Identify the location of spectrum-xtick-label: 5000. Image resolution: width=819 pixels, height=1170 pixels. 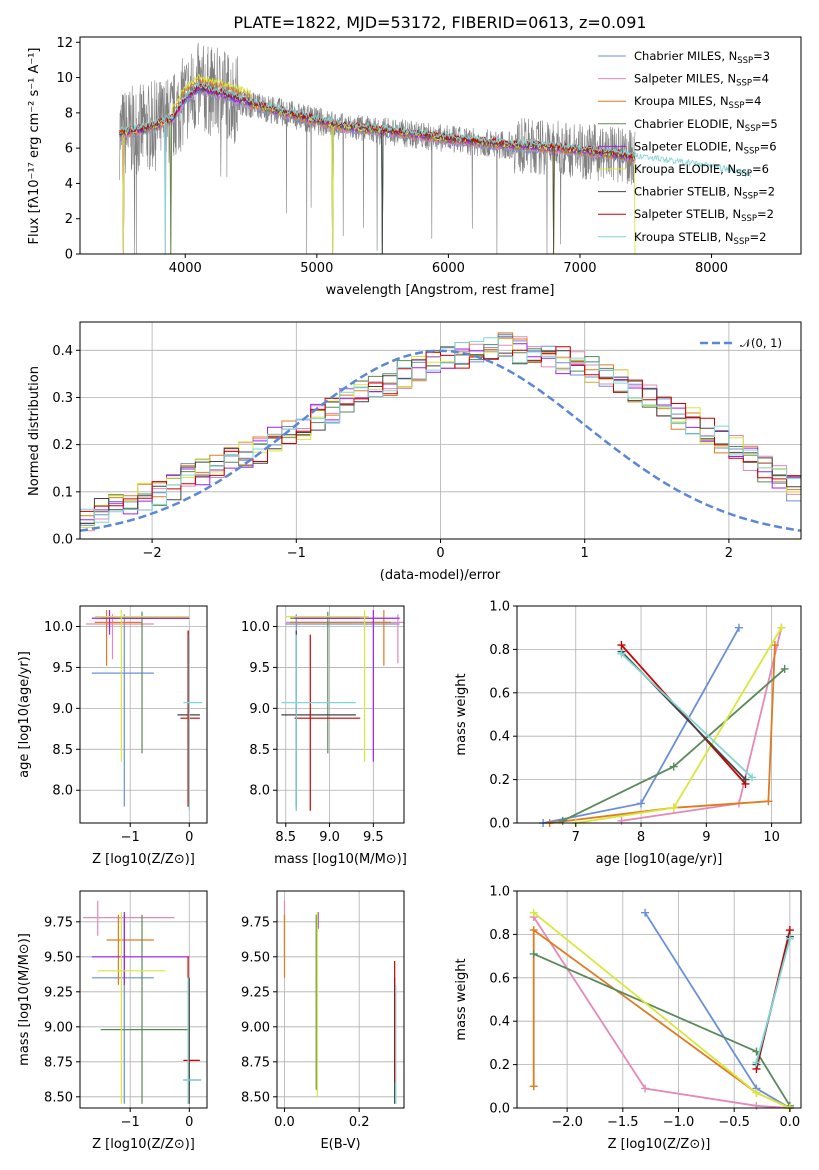
(316, 268).